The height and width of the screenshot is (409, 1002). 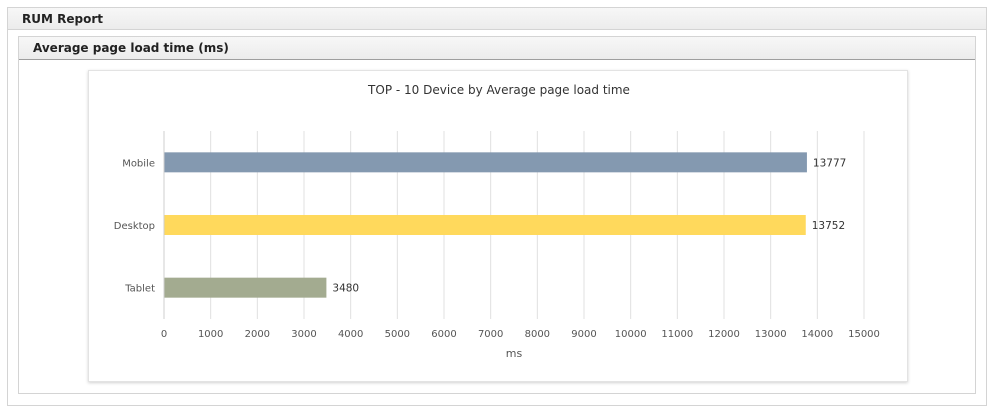 What do you see at coordinates (771, 334) in the screenshot?
I see `x-tick-label: 13000` at bounding box center [771, 334].